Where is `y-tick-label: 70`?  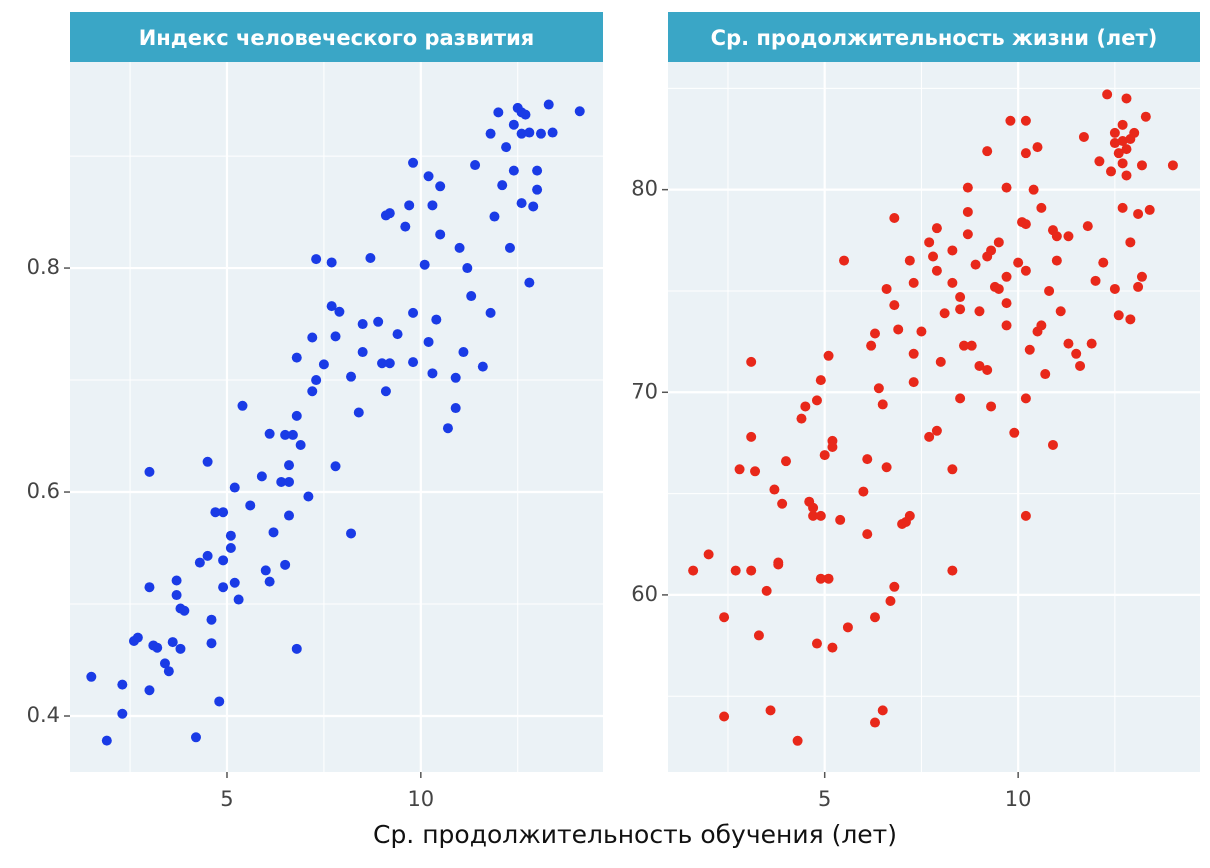 y-tick-label: 70 is located at coordinates (644, 391).